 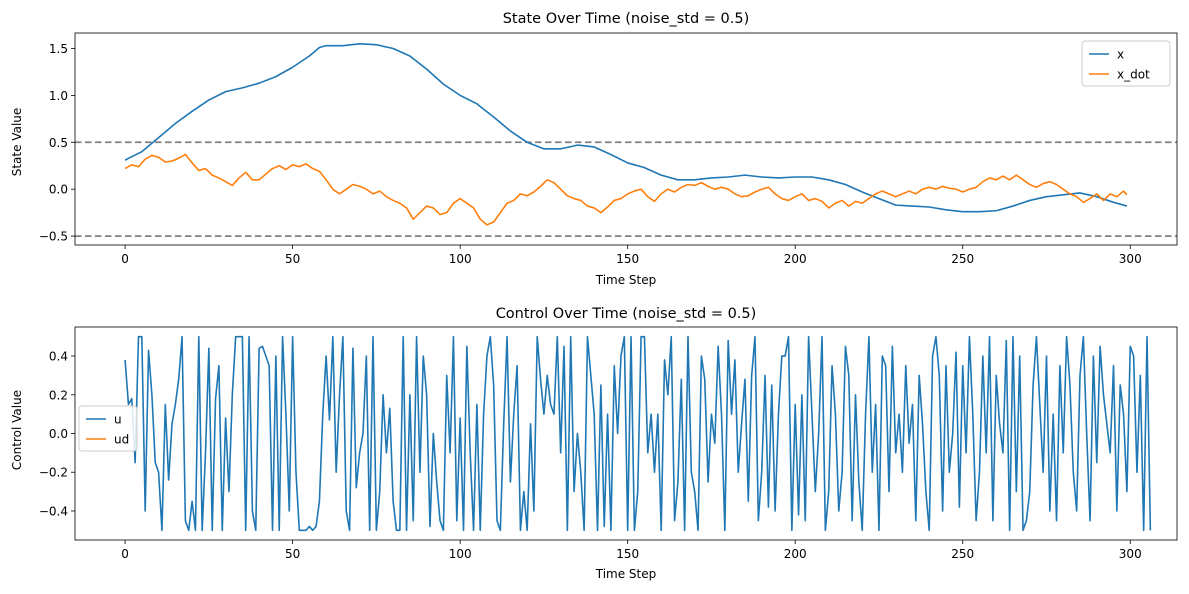 What do you see at coordinates (58, 96) in the screenshot?
I see `state-chart-ytick-label: 1.0` at bounding box center [58, 96].